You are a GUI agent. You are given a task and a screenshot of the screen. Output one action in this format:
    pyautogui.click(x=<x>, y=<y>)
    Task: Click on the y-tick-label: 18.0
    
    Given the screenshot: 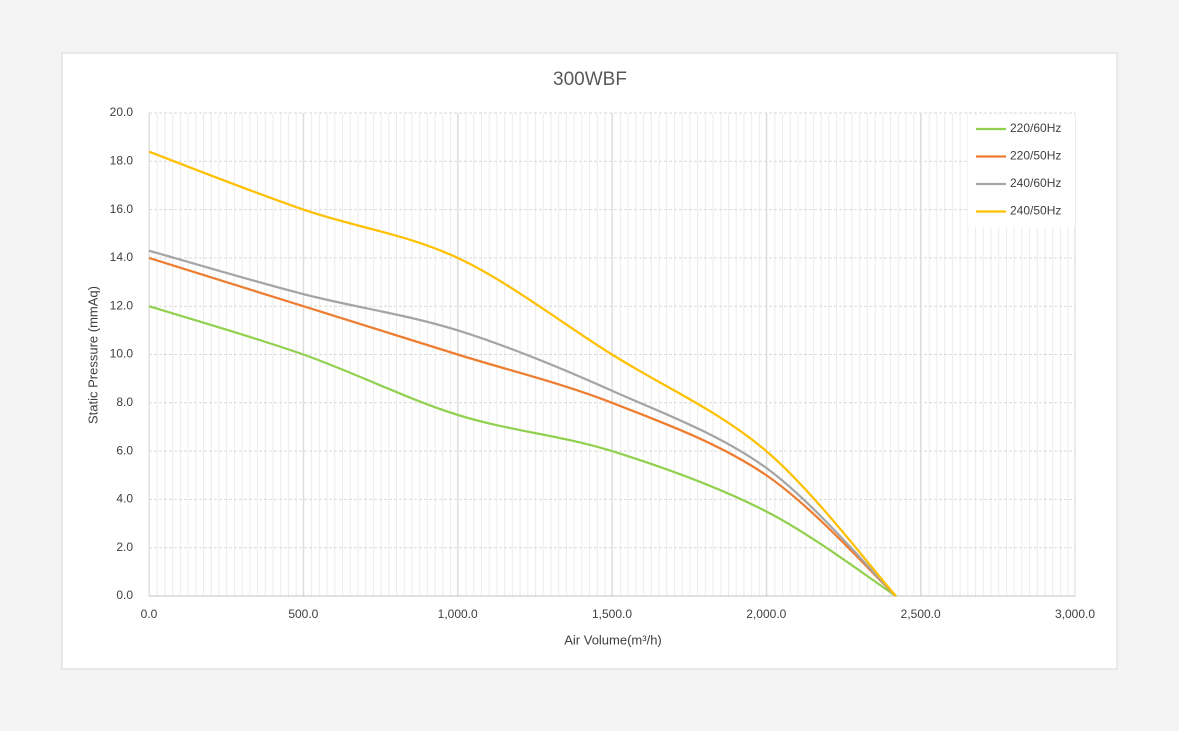 What is the action you would take?
    pyautogui.click(x=122, y=160)
    